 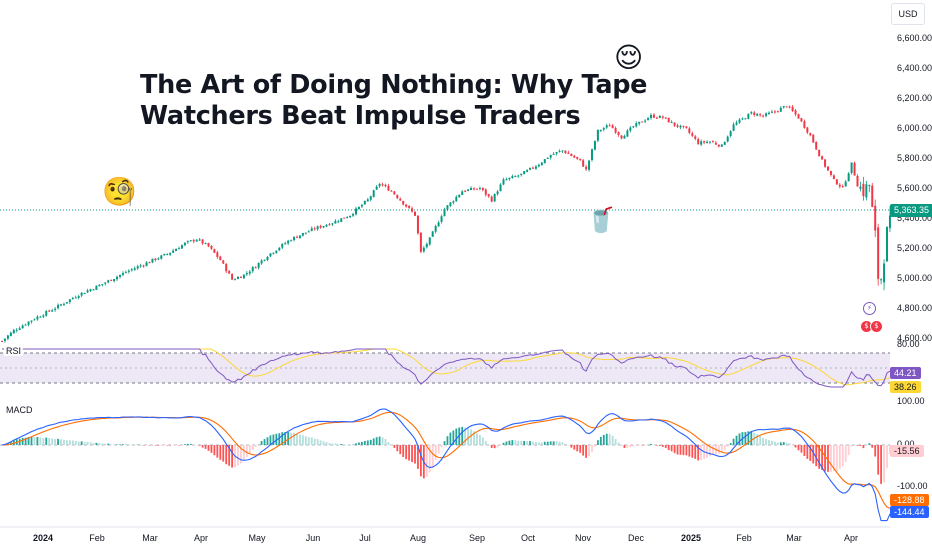 What do you see at coordinates (876, 326) in the screenshot?
I see `economic-event-icon-2: $` at bounding box center [876, 326].